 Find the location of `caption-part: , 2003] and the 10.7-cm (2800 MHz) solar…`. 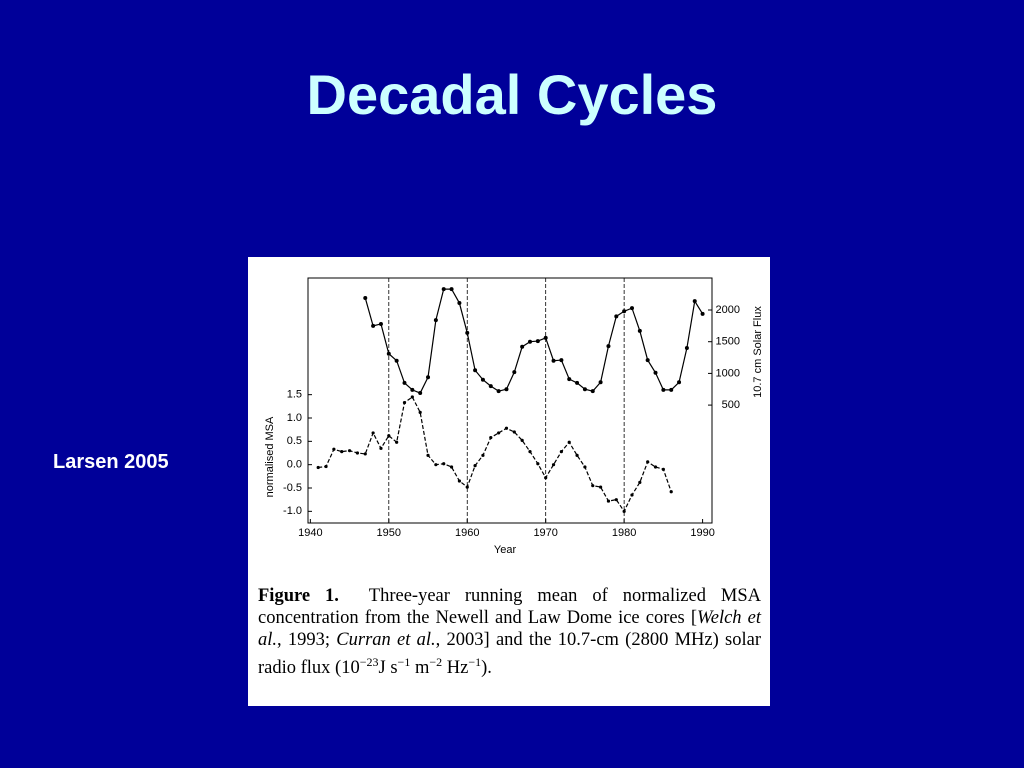

caption-part: , 2003] and the 10.7-cm (2800 MHz) solar… is located at coordinates (509, 654).